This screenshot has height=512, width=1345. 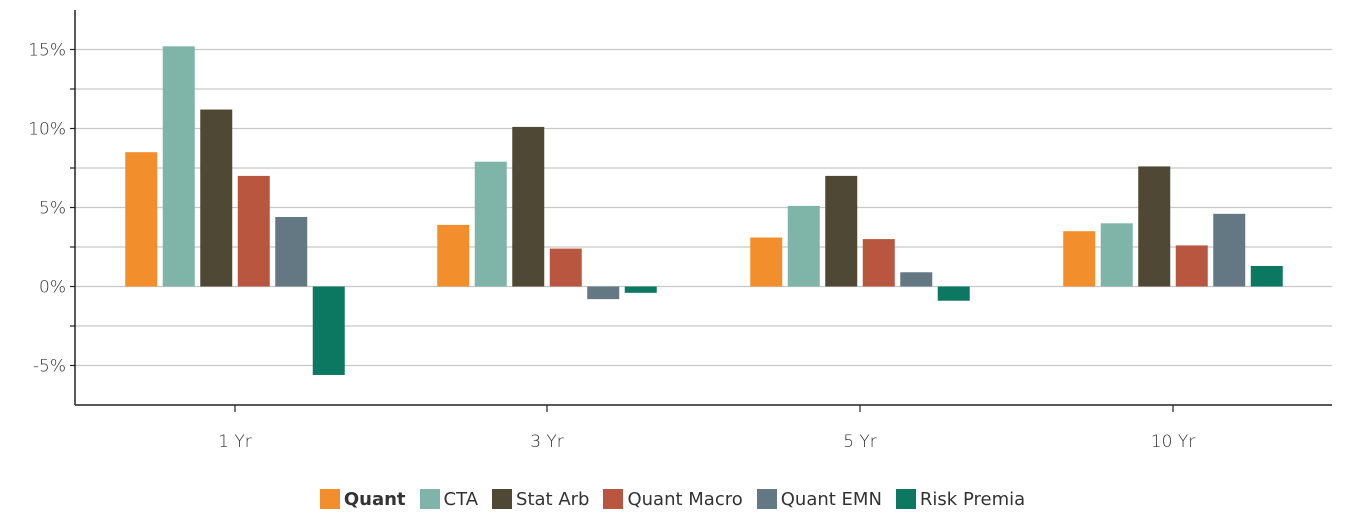 I want to click on bar-quant-5-yr, so click(x=766, y=262).